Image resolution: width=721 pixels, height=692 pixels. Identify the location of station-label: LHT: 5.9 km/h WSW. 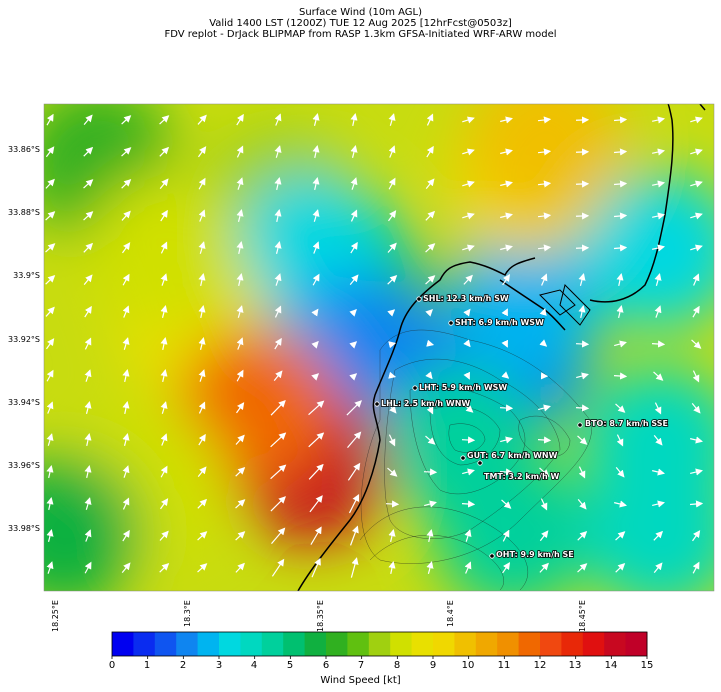
(463, 387).